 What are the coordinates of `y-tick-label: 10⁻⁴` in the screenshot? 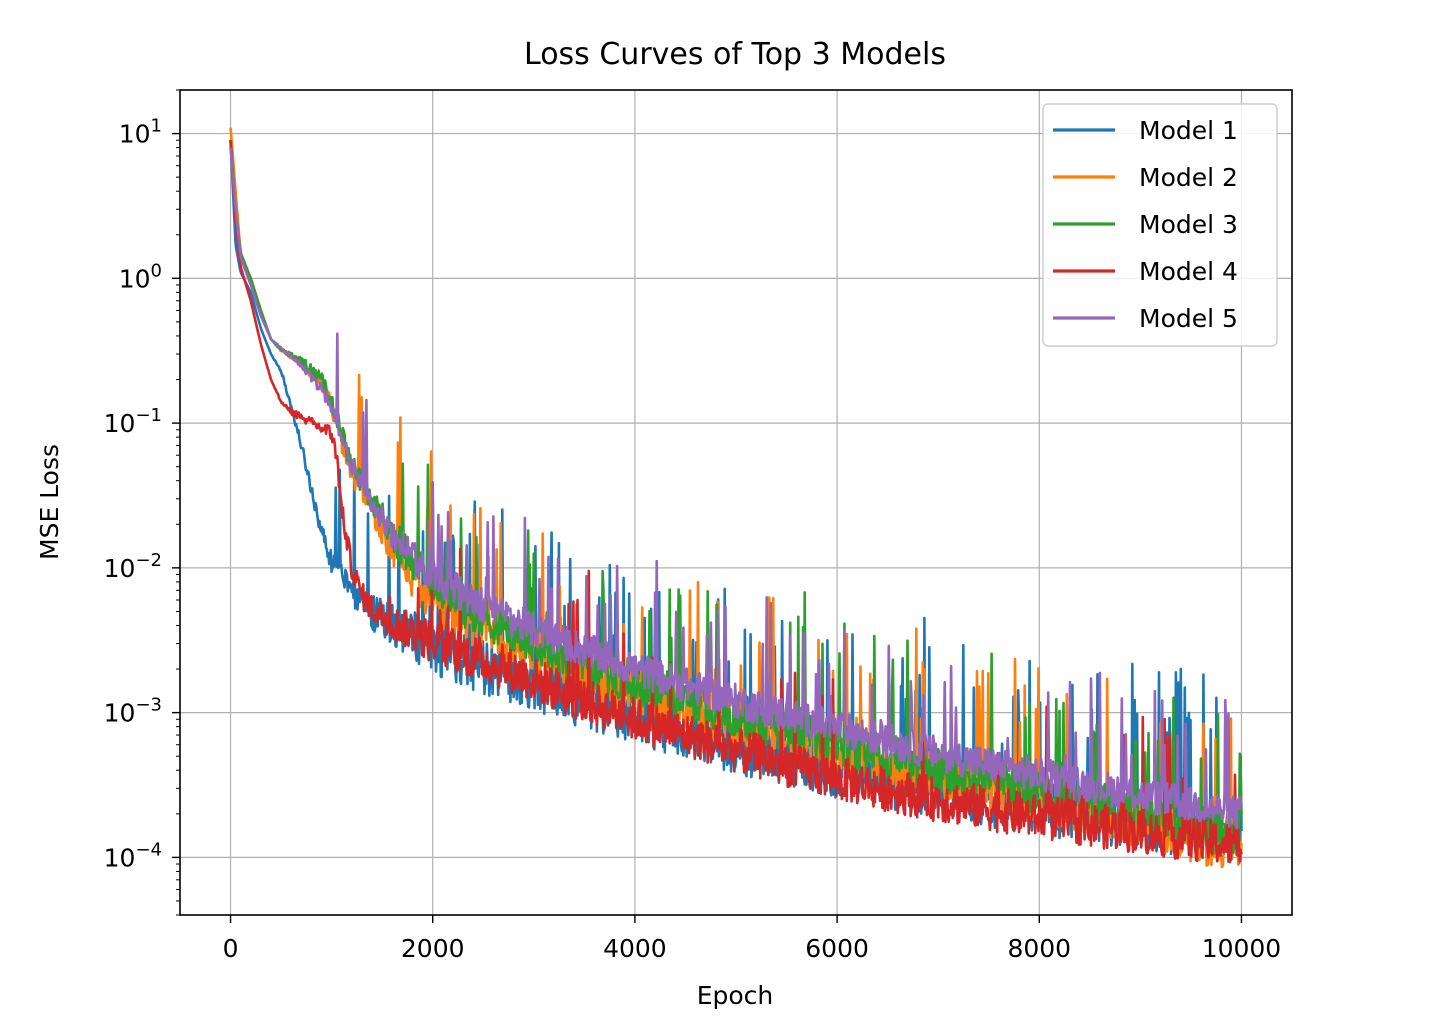 It's located at (133, 855).